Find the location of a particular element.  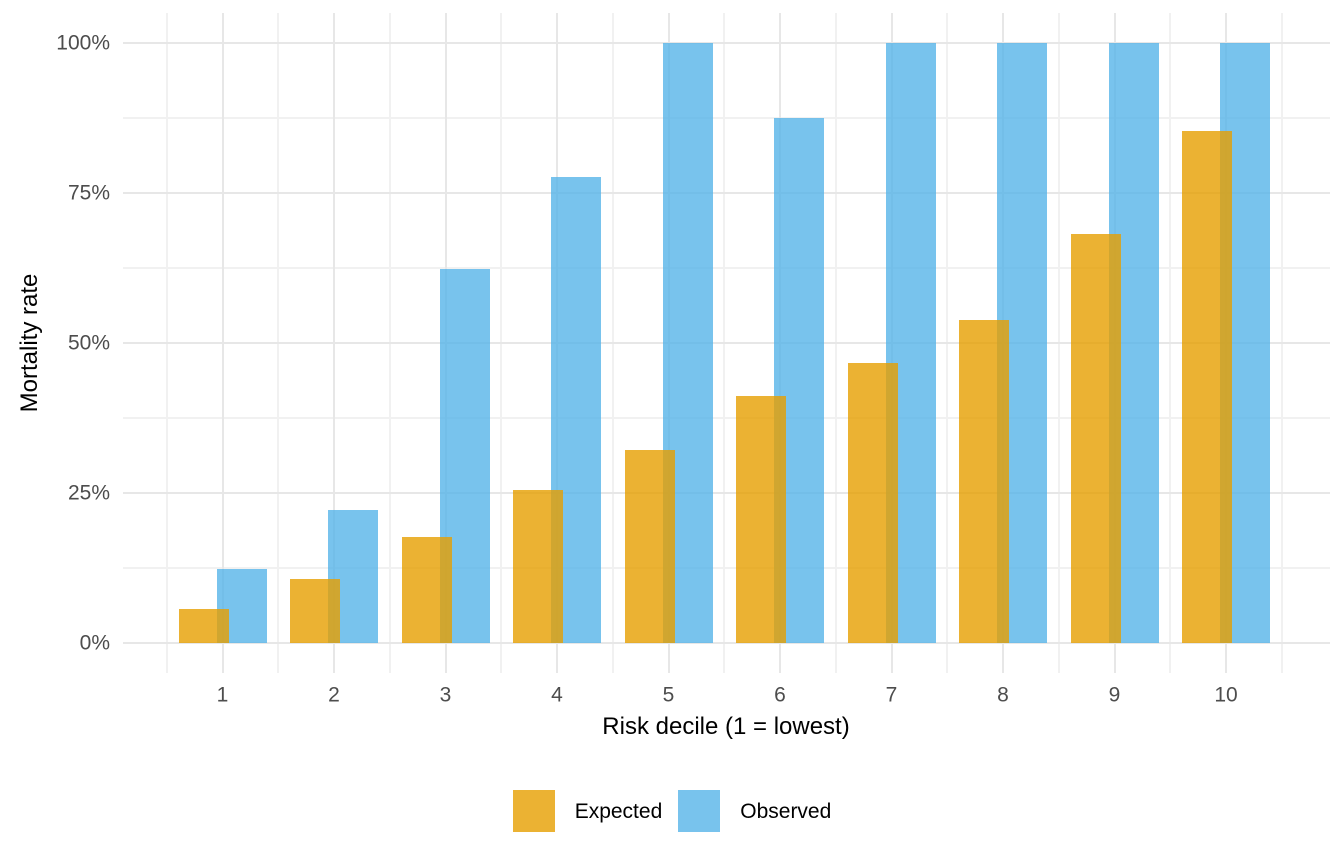

x-axis-title: Risk decile (1 = lowest) is located at coordinates (726, 726).